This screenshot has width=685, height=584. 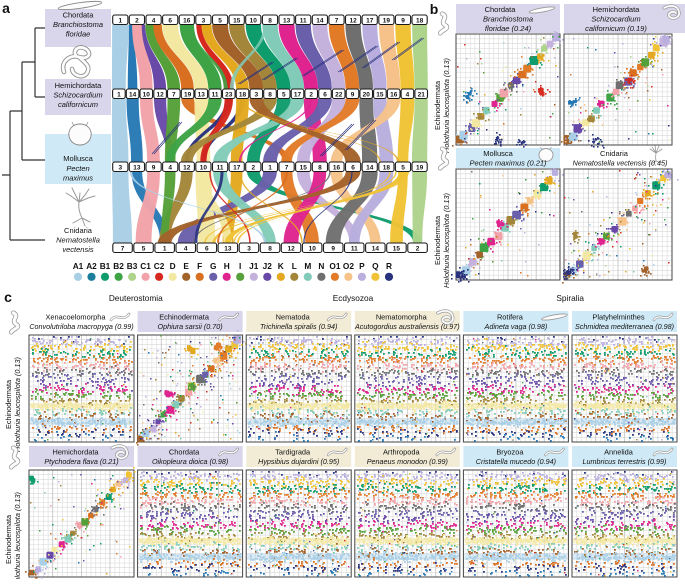 What do you see at coordinates (353, 298) in the screenshot?
I see `svg-text: Ecdysozoa` at bounding box center [353, 298].